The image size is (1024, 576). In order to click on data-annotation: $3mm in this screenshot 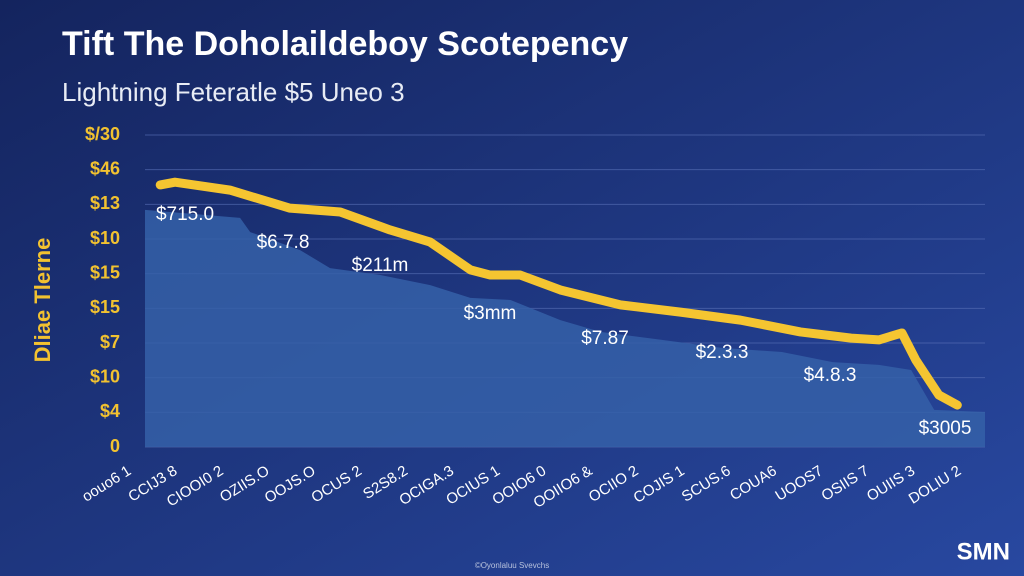, I will do `click(490, 313)`.